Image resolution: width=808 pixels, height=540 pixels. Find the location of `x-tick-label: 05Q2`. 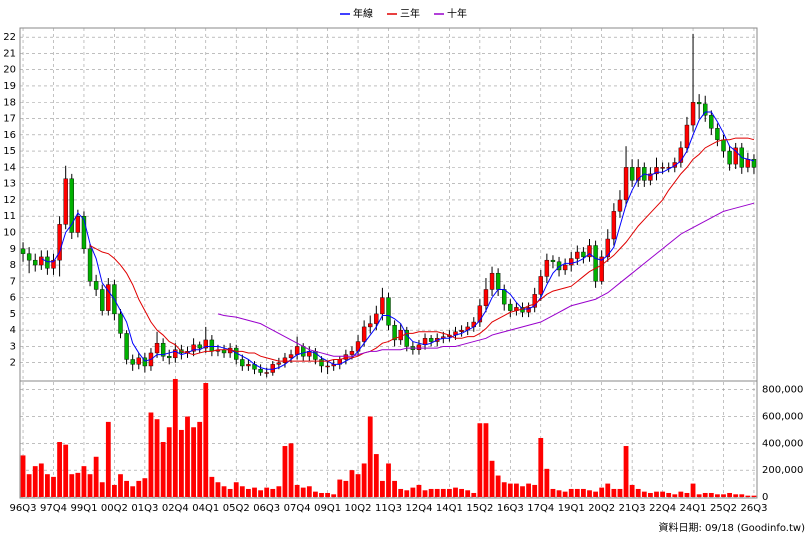

x-tick-label: 05Q2 is located at coordinates (236, 508).